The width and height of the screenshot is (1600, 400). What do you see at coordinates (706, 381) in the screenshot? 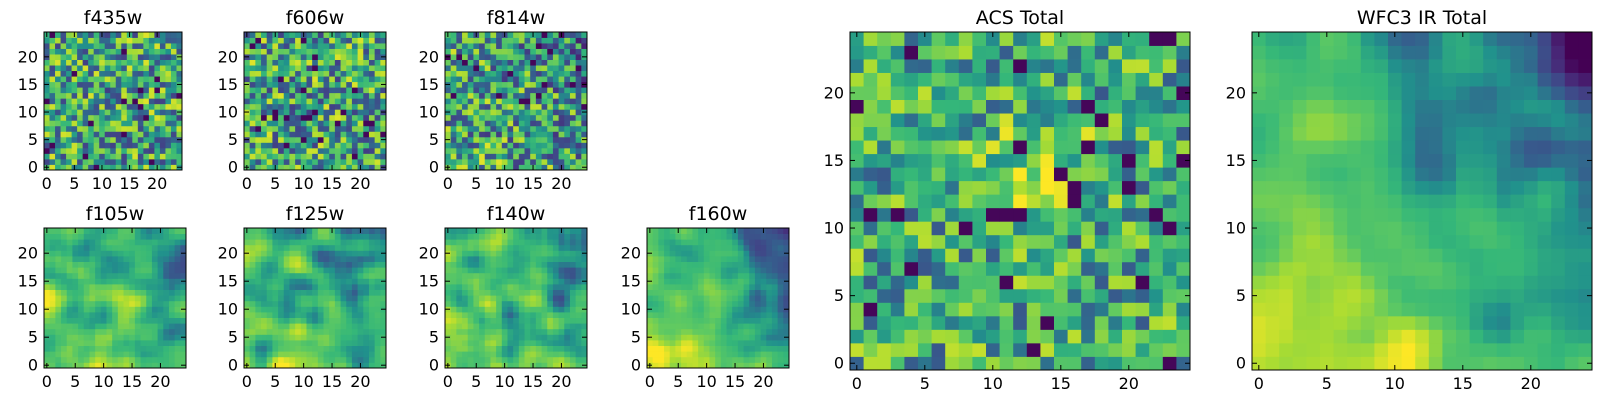
I see `x-tick-label: 10` at bounding box center [706, 381].